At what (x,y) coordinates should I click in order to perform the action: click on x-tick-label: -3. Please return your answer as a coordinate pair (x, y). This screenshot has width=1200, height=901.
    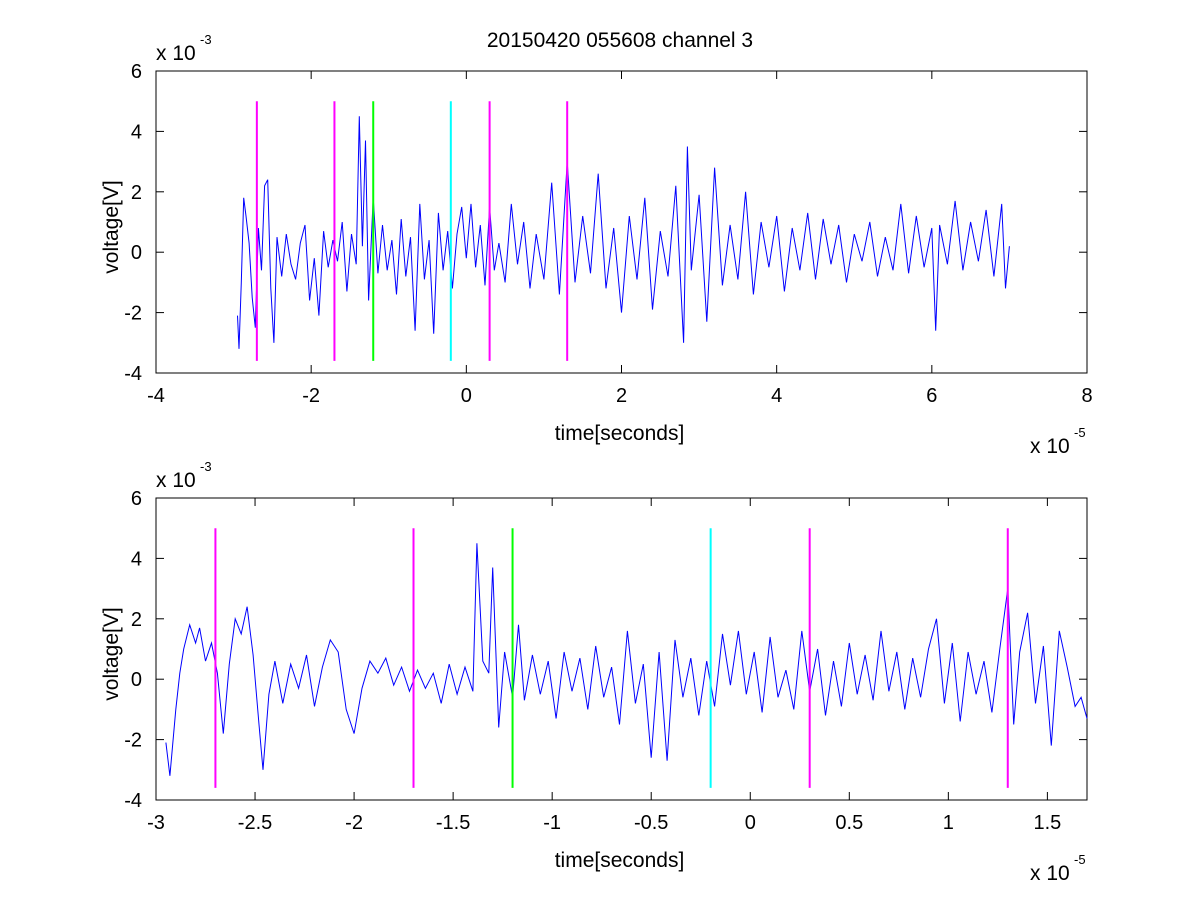
    Looking at the image, I should click on (156, 823).